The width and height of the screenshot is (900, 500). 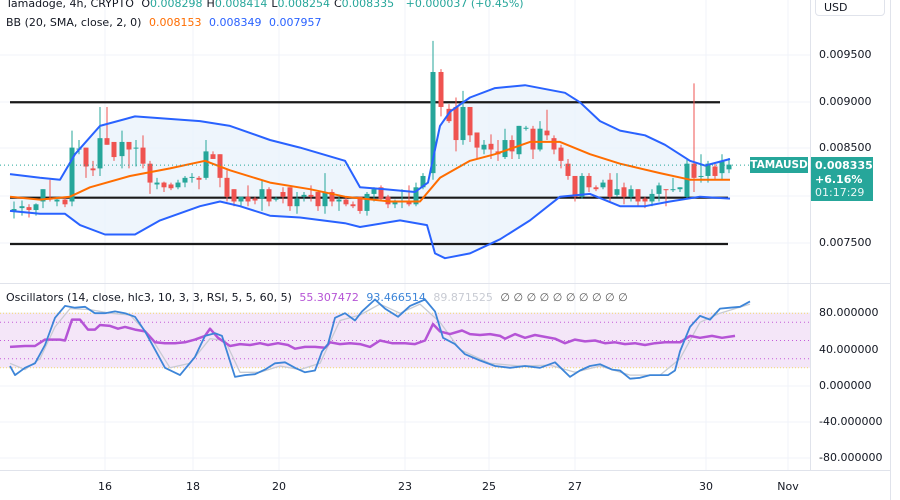 I want to click on ohlc-c: C0.008335, so click(x=364, y=5).